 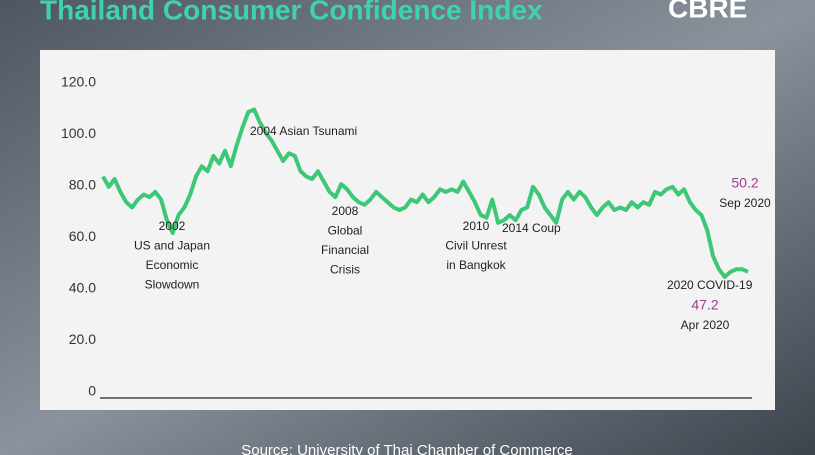 I want to click on annotation: Financial, so click(x=345, y=250).